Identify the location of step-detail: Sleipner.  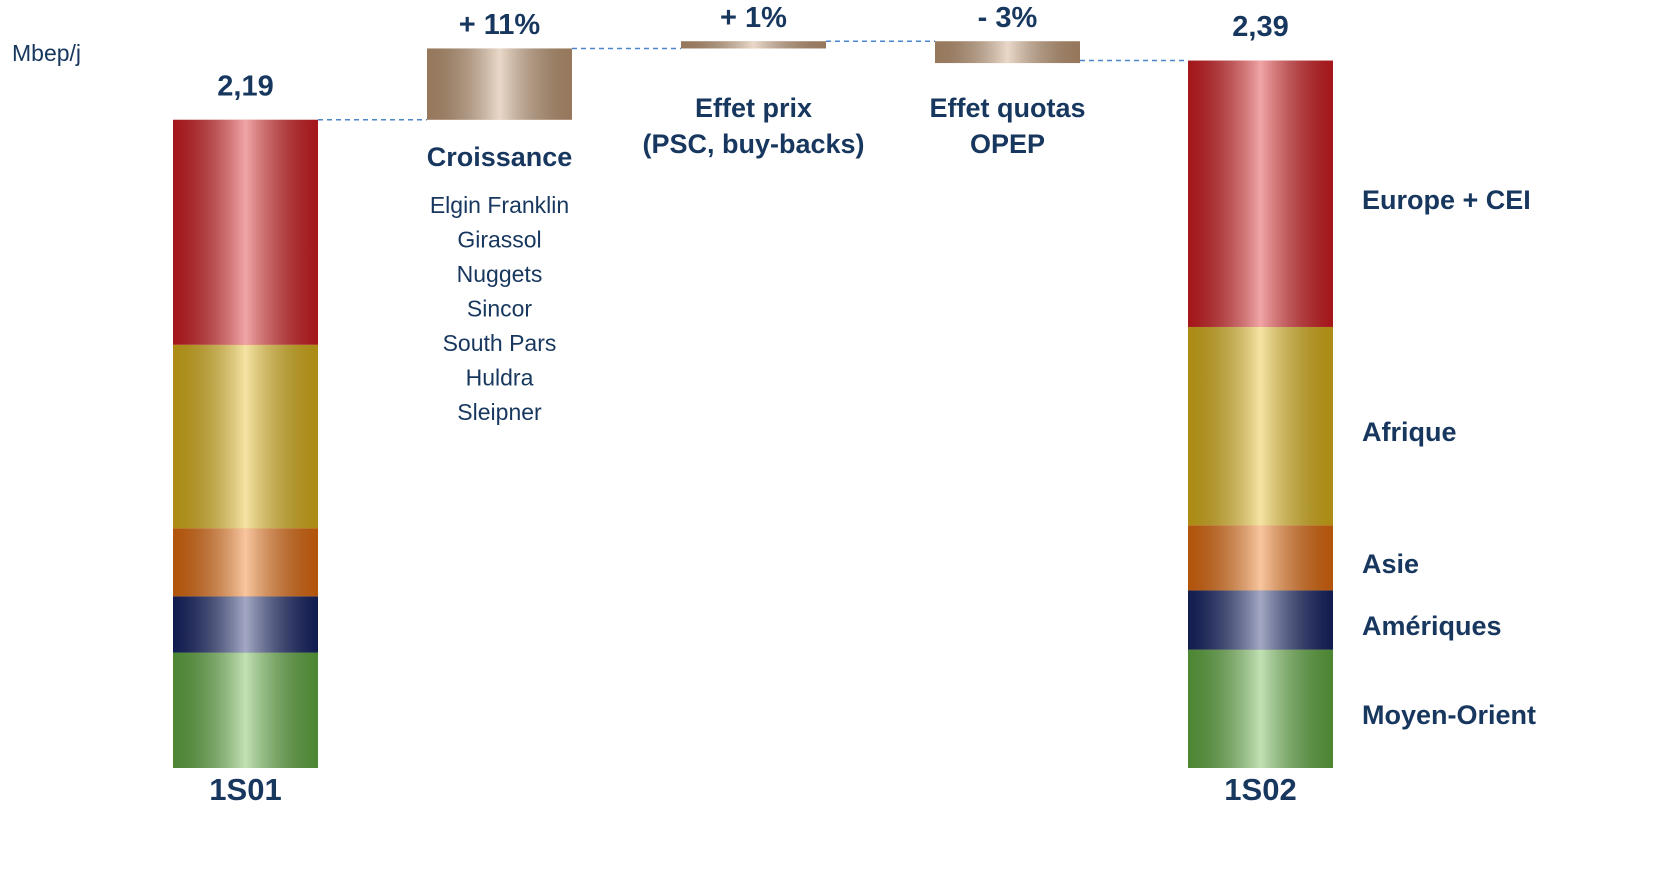
(499, 412).